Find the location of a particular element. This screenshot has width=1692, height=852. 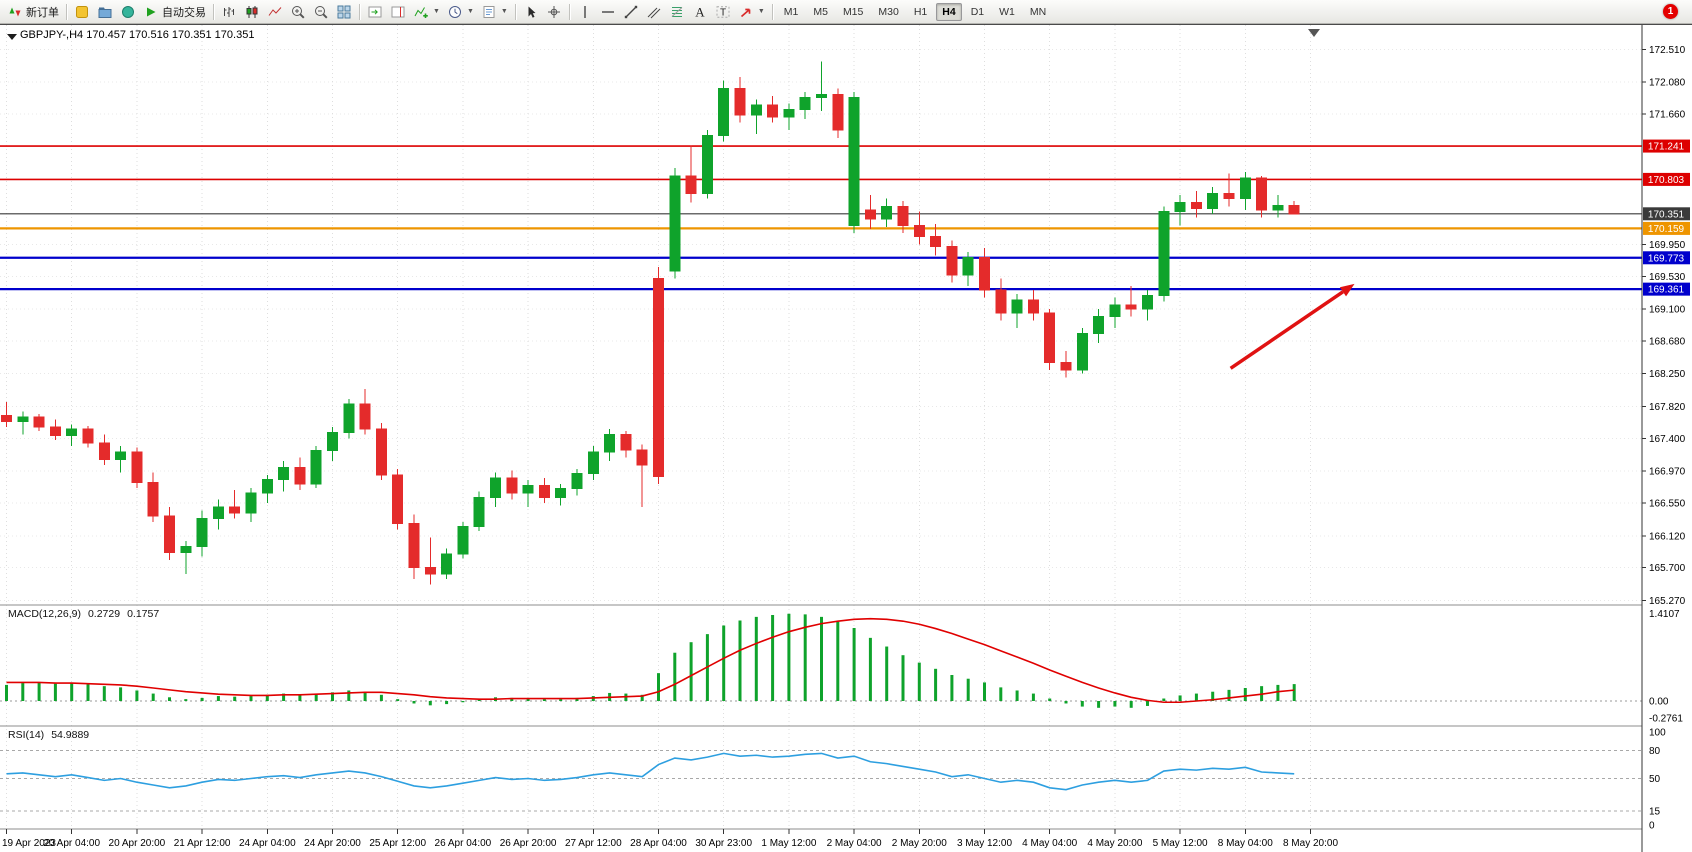

timeframe-m1-button: M1 is located at coordinates (791, 11).